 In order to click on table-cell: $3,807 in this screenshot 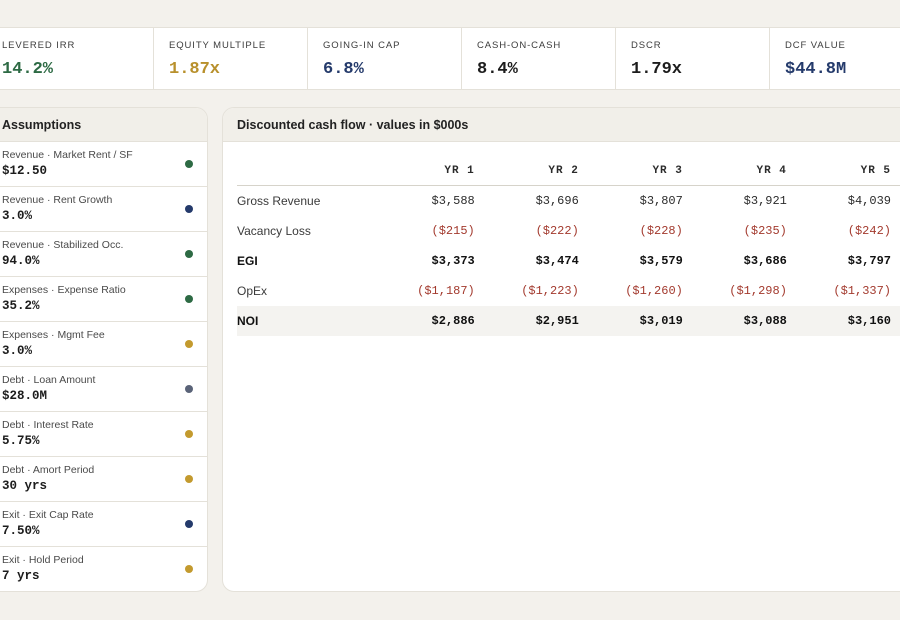, I will do `click(661, 201)`.